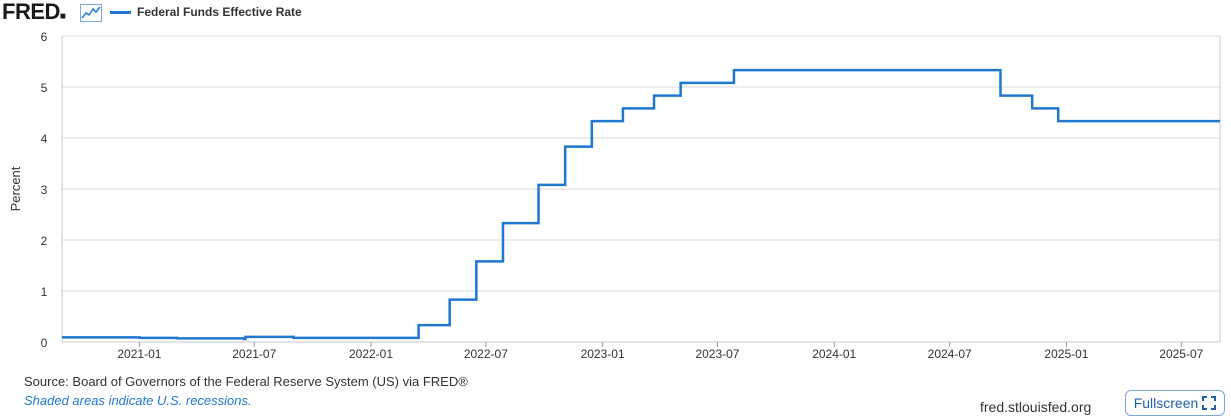 The image size is (1231, 418). I want to click on fullscreen-label: Fullscreen, so click(1166, 403).